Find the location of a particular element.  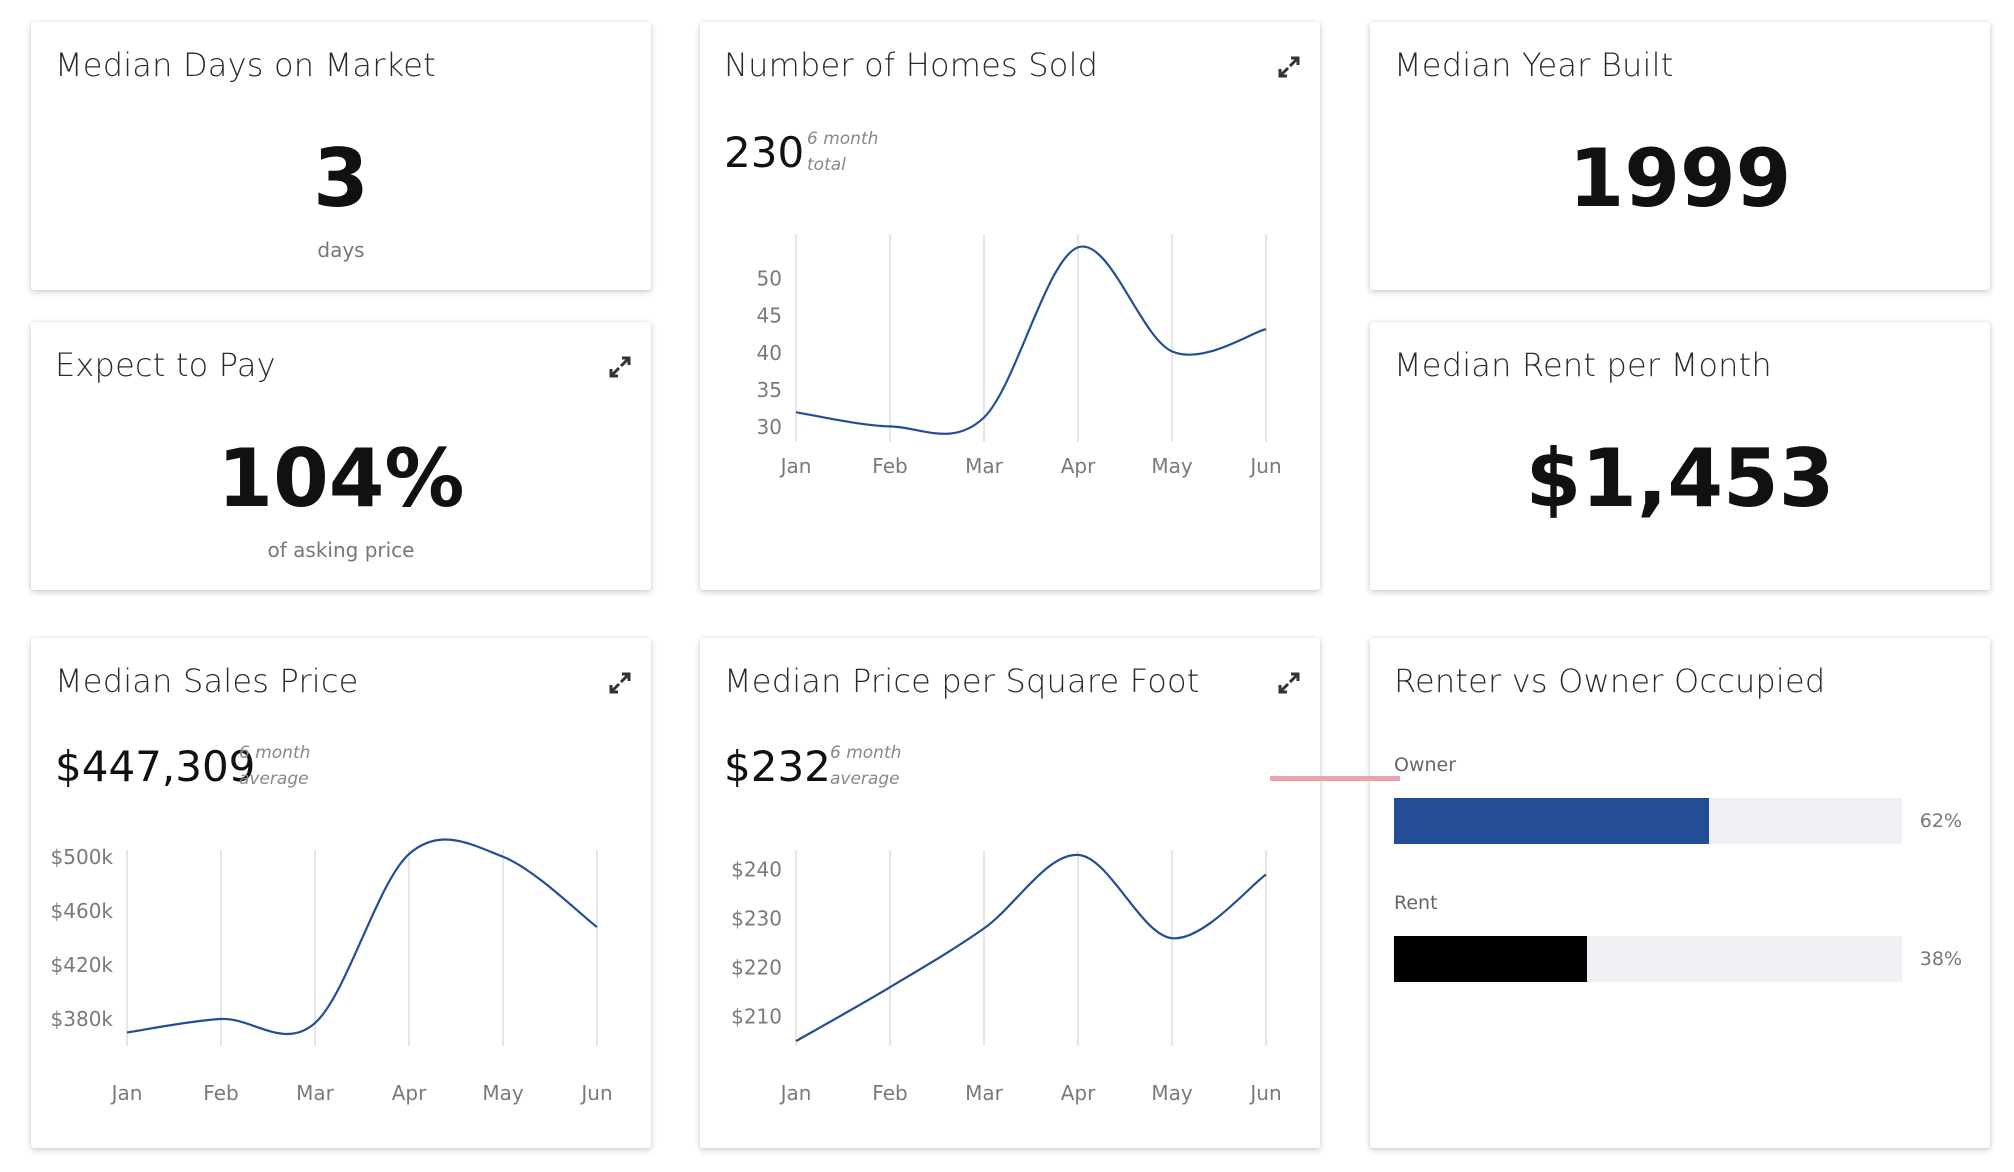

card-title: Median Days on Market is located at coordinates (245, 65).